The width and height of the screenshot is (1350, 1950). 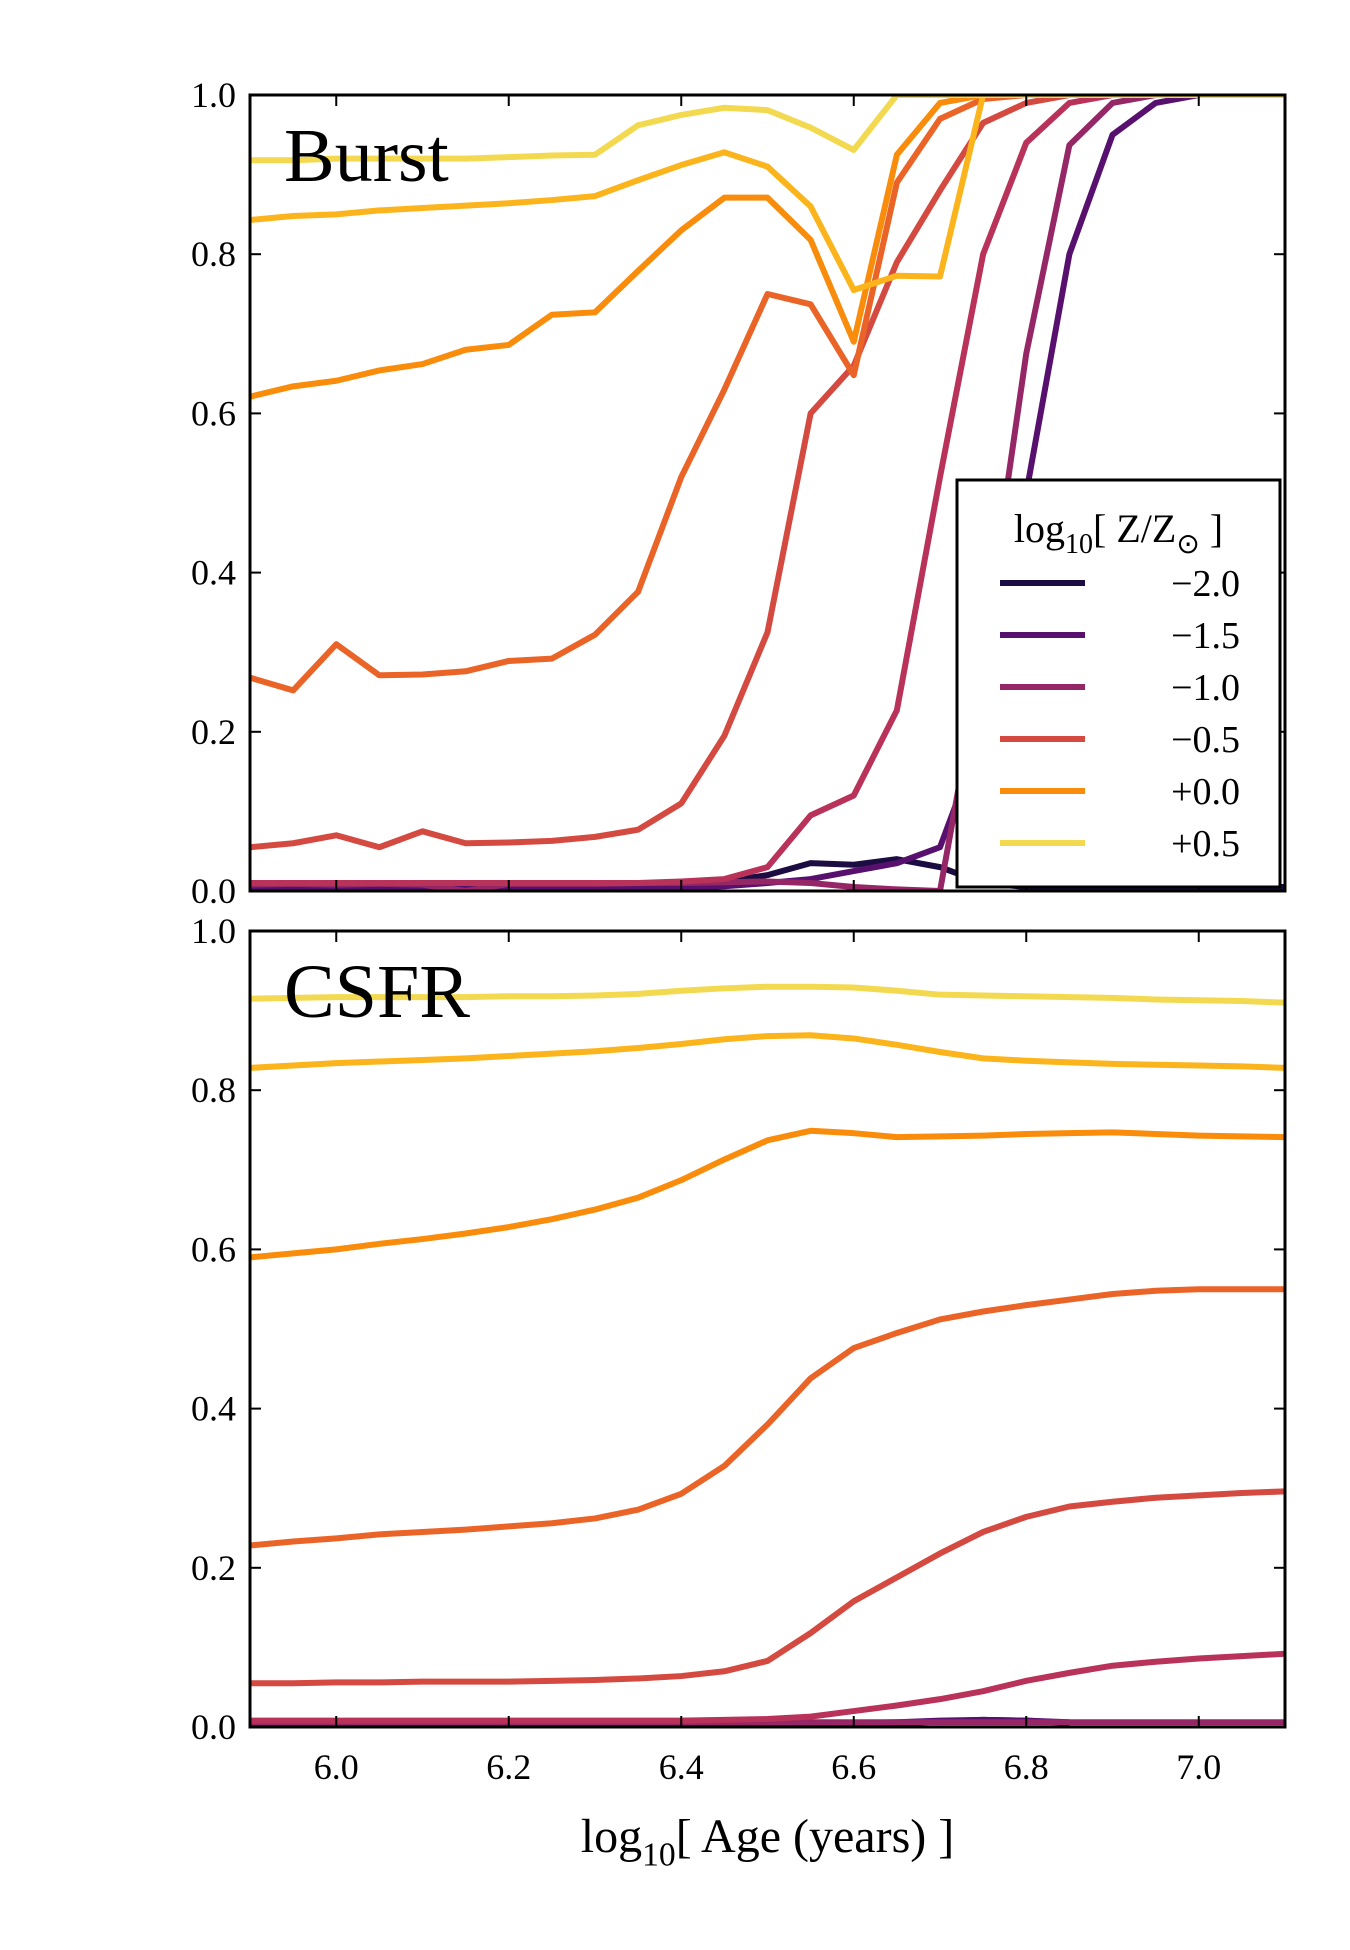 I want to click on x-tick-label: 6.6, so click(x=853, y=1767).